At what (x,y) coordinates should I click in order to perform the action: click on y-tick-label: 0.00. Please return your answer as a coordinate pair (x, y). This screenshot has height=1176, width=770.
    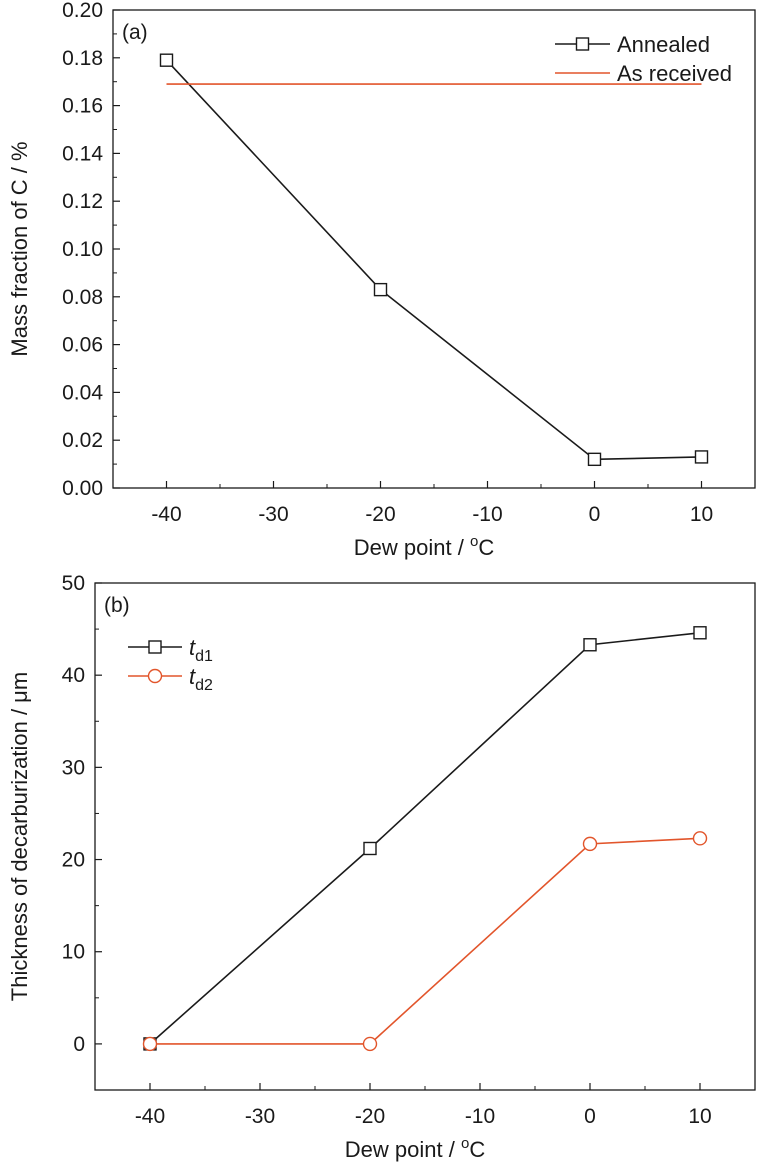
    Looking at the image, I should click on (82, 488).